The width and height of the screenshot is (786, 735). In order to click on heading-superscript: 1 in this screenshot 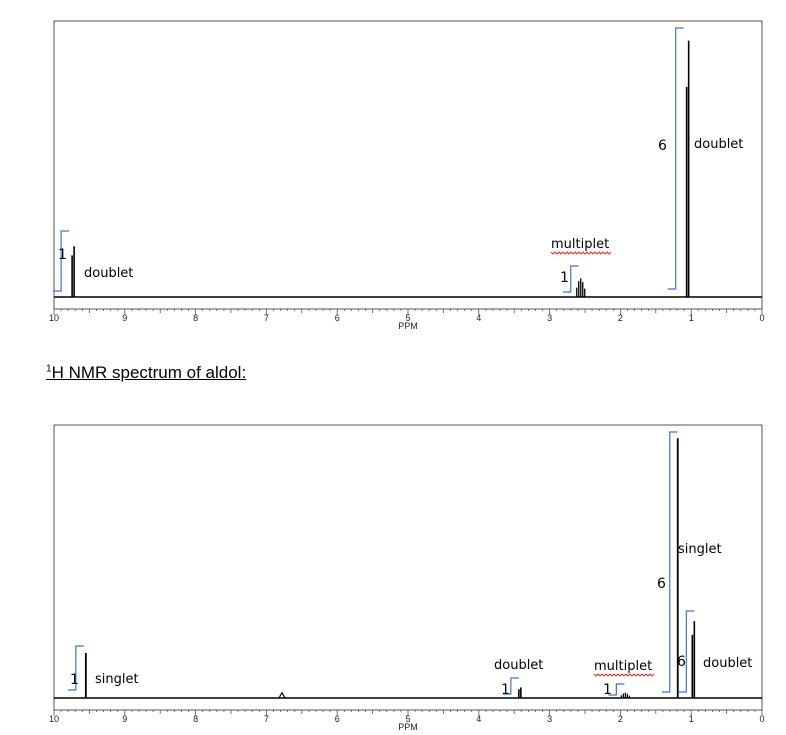, I will do `click(49, 369)`.